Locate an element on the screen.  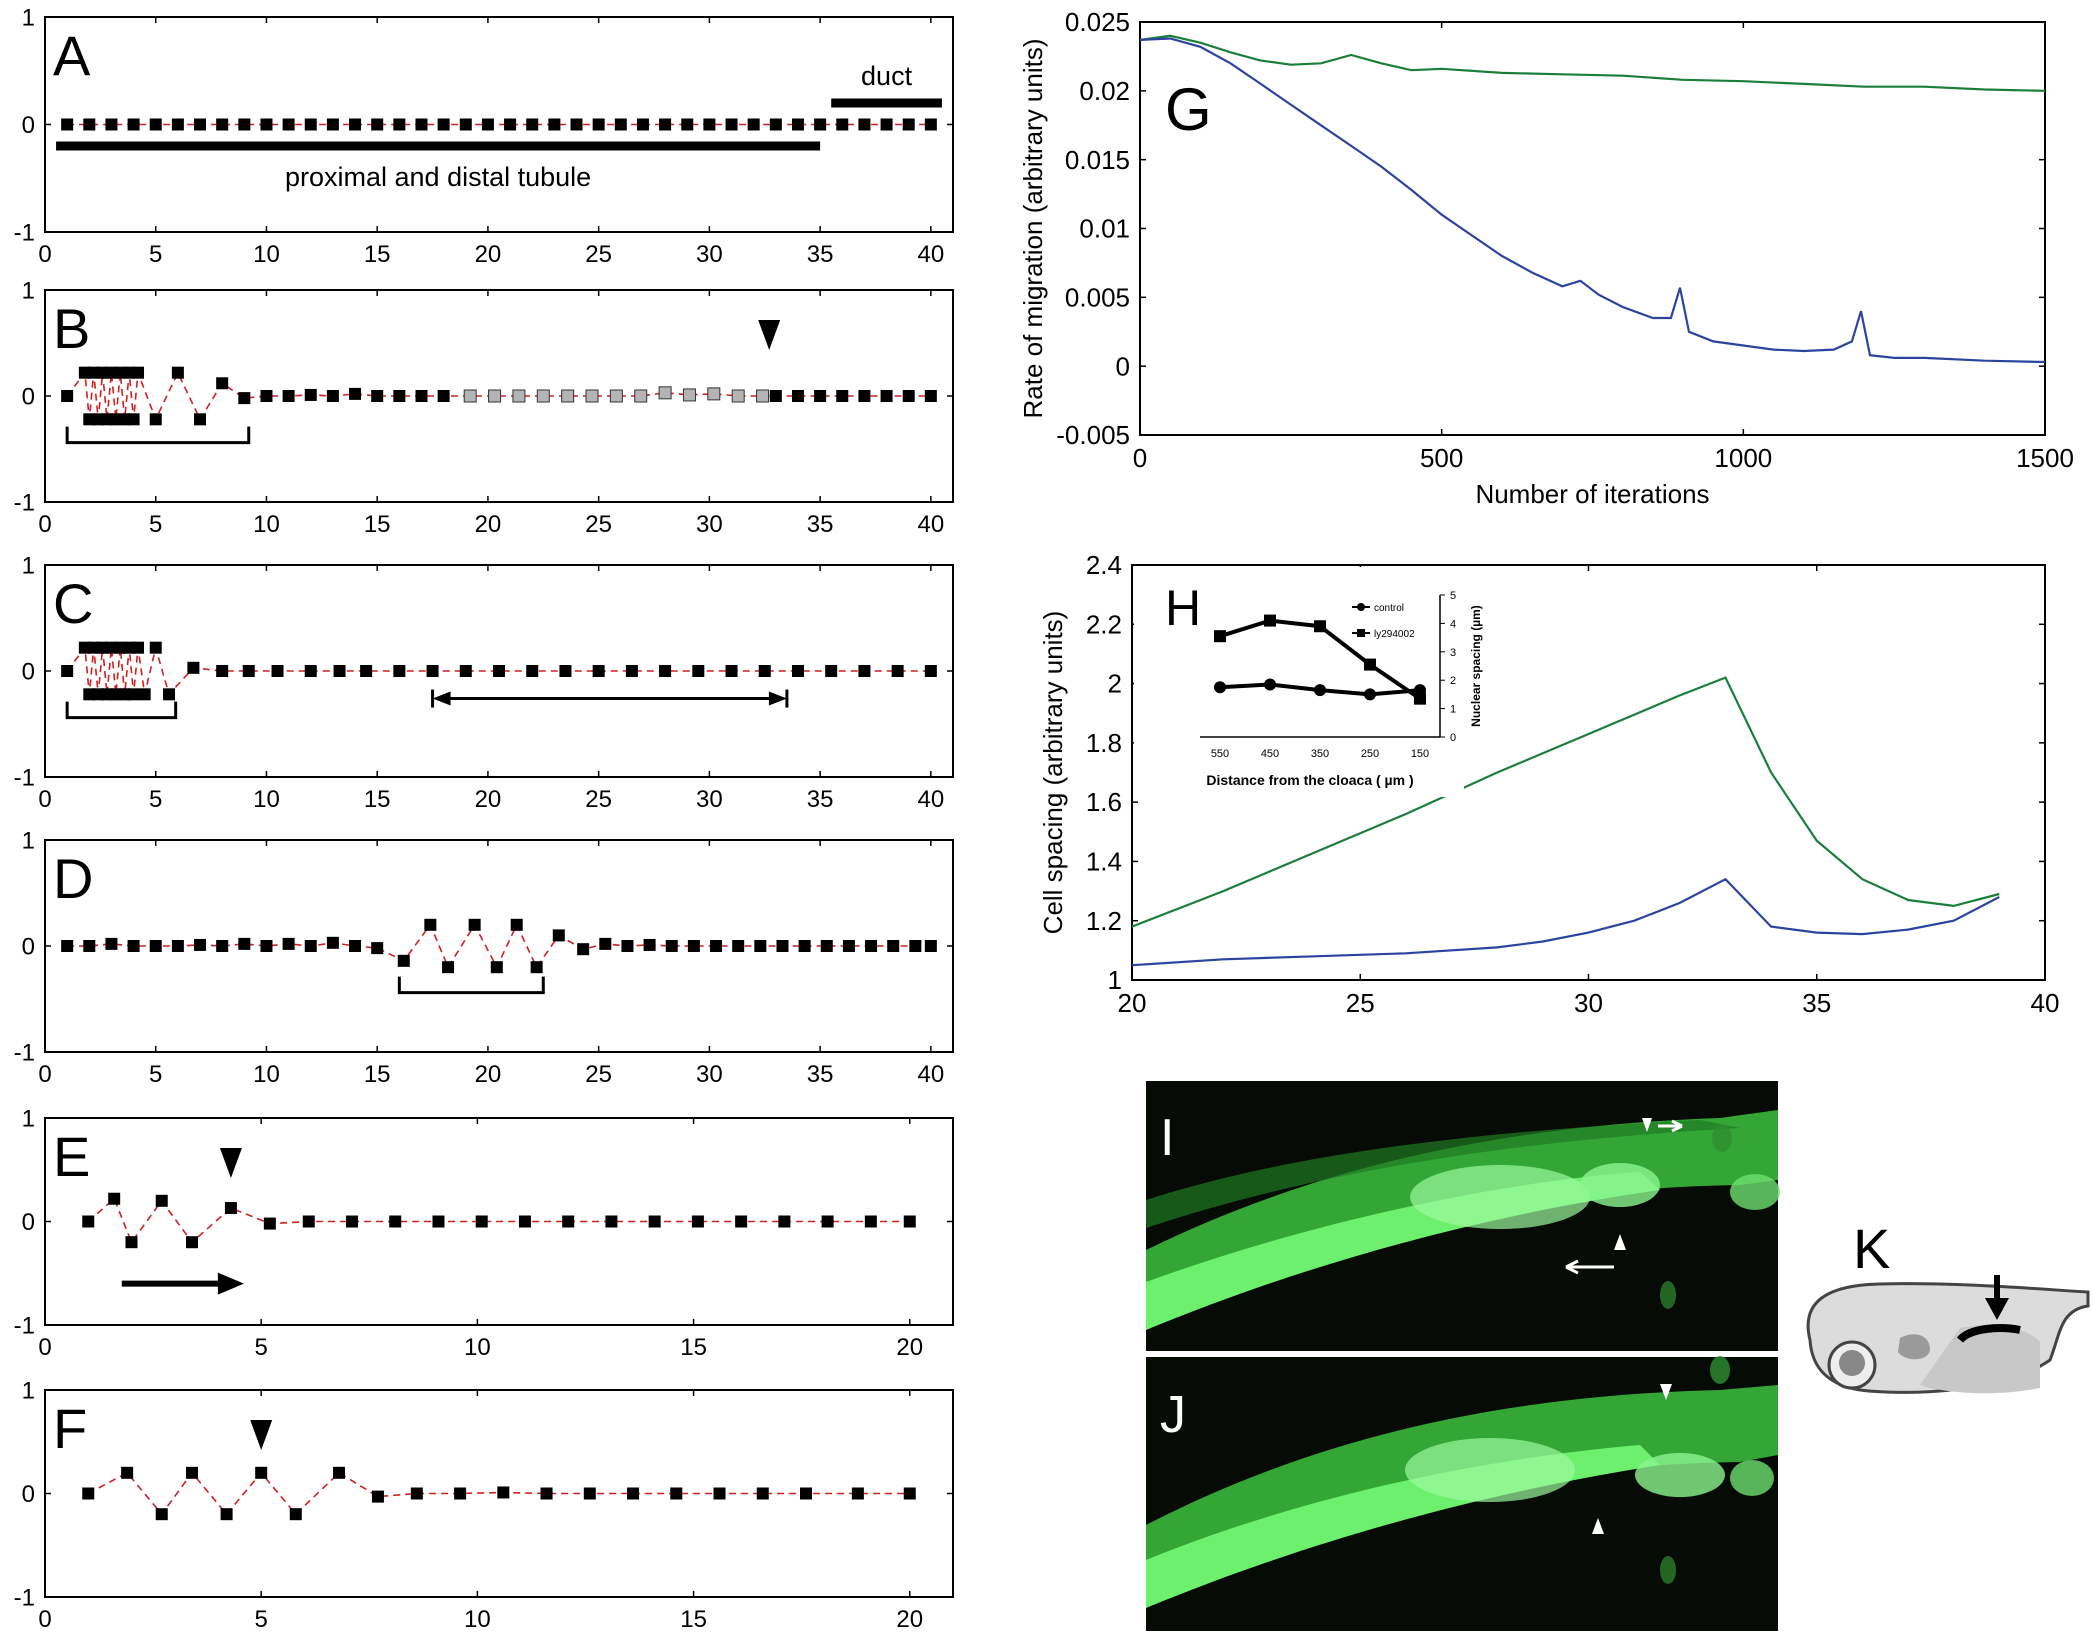
inset-marker-control is located at coordinates (1220, 687).